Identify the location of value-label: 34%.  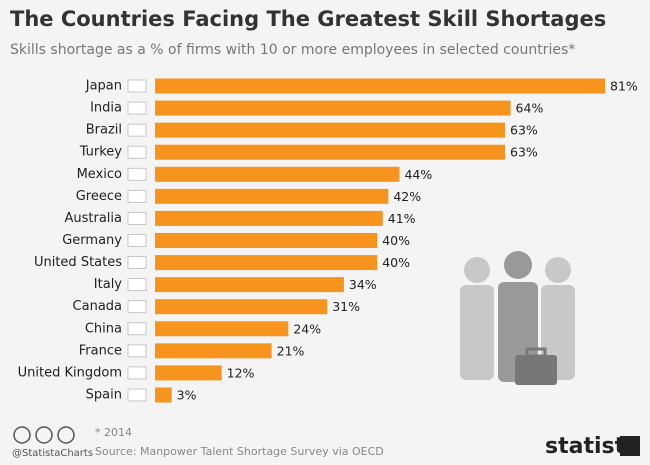
(363, 284).